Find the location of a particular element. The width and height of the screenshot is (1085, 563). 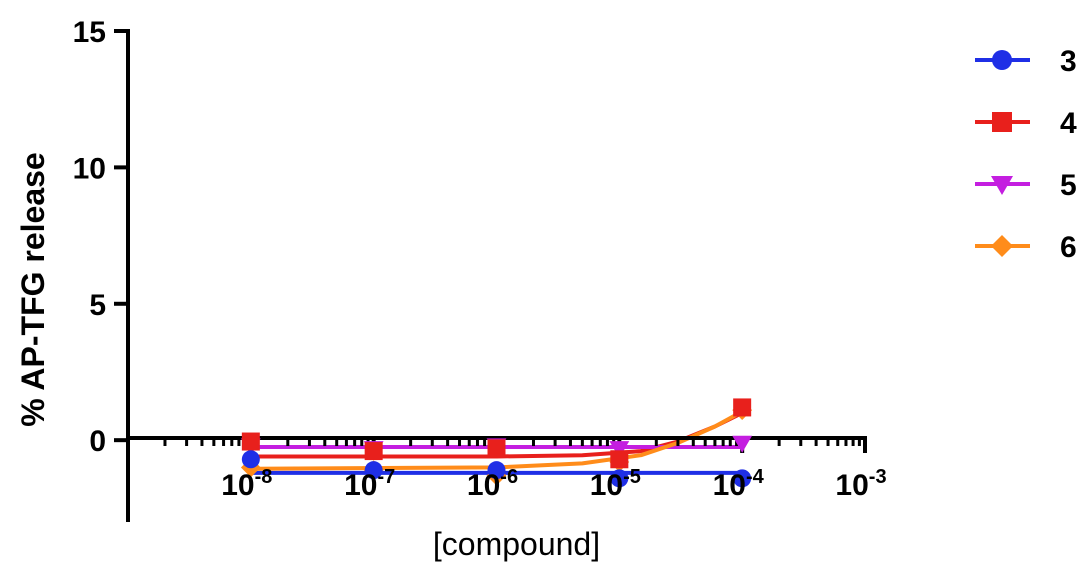

x-tick-label: 10⁻⁶ is located at coordinates (492, 484).